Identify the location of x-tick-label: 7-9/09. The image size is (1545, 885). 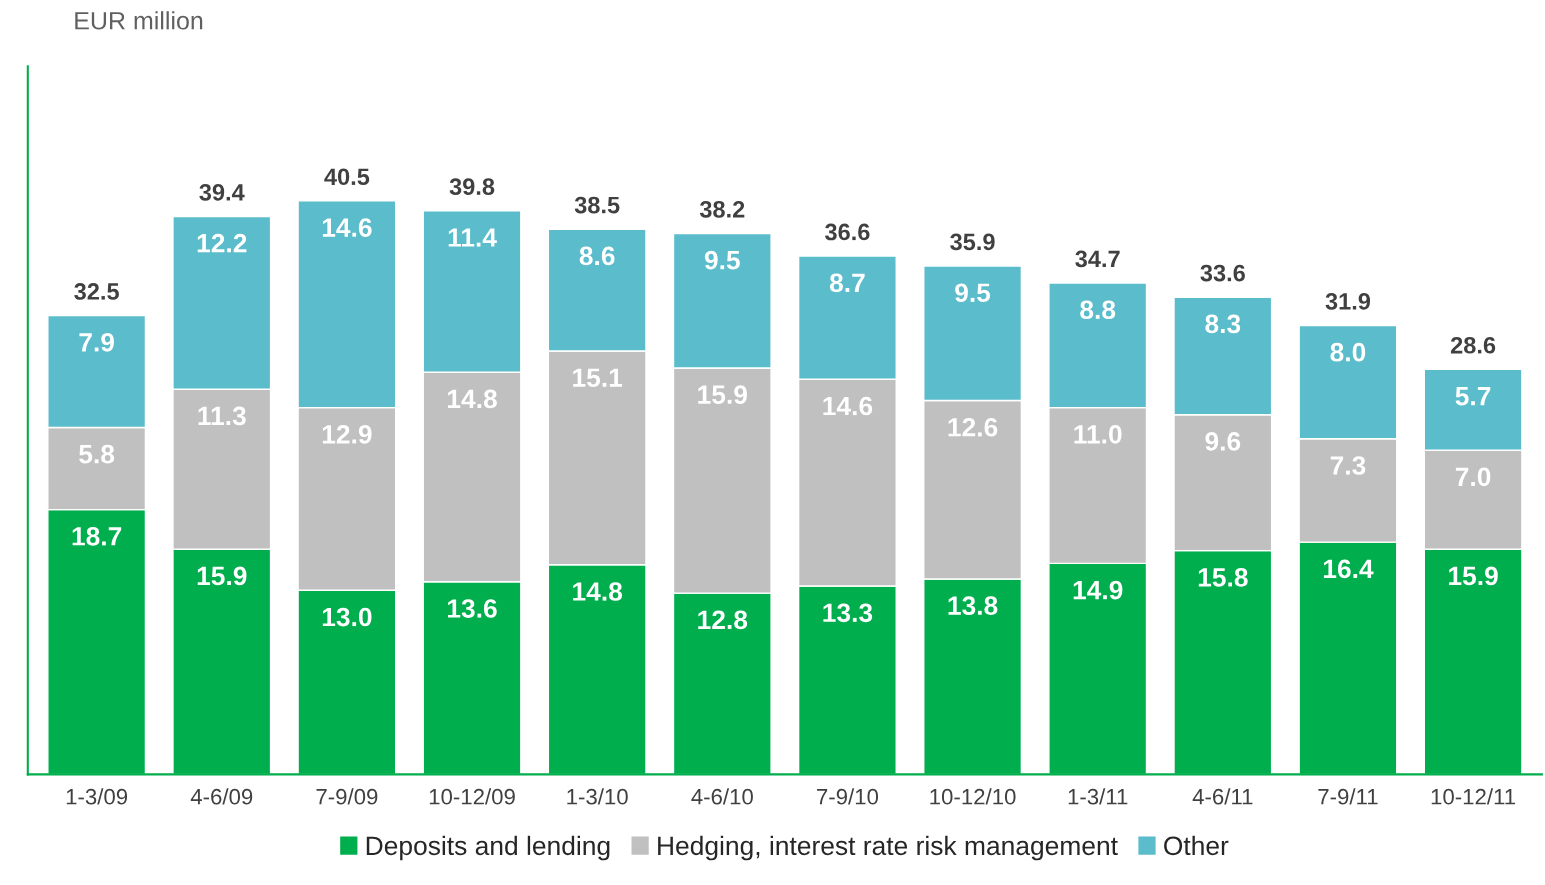
(347, 796).